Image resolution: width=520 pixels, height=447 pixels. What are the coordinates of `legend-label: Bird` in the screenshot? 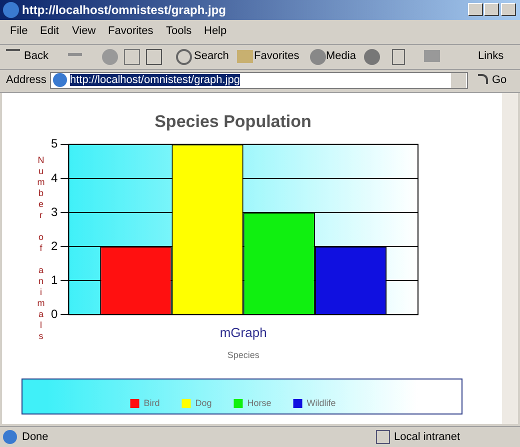 It's located at (152, 403).